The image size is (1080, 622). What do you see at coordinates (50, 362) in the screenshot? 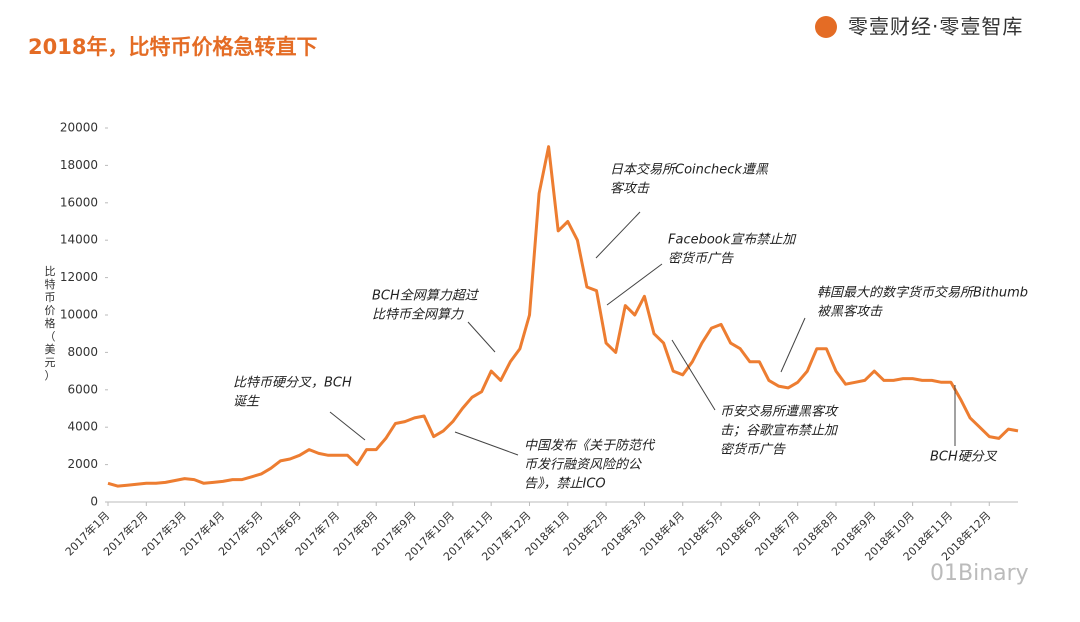
I see `y-axis-label: 元` at bounding box center [50, 362].